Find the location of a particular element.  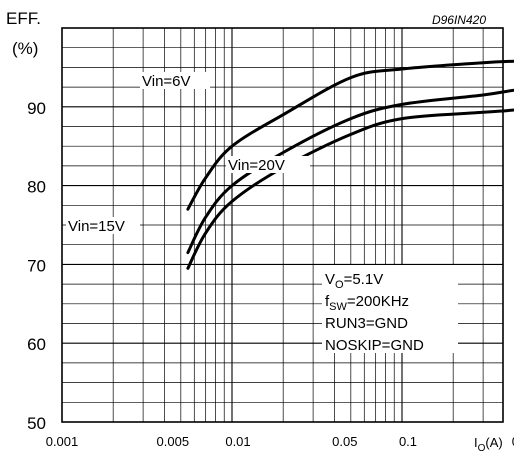

condition-noskip: NOSKIP=GND is located at coordinates (374, 345).